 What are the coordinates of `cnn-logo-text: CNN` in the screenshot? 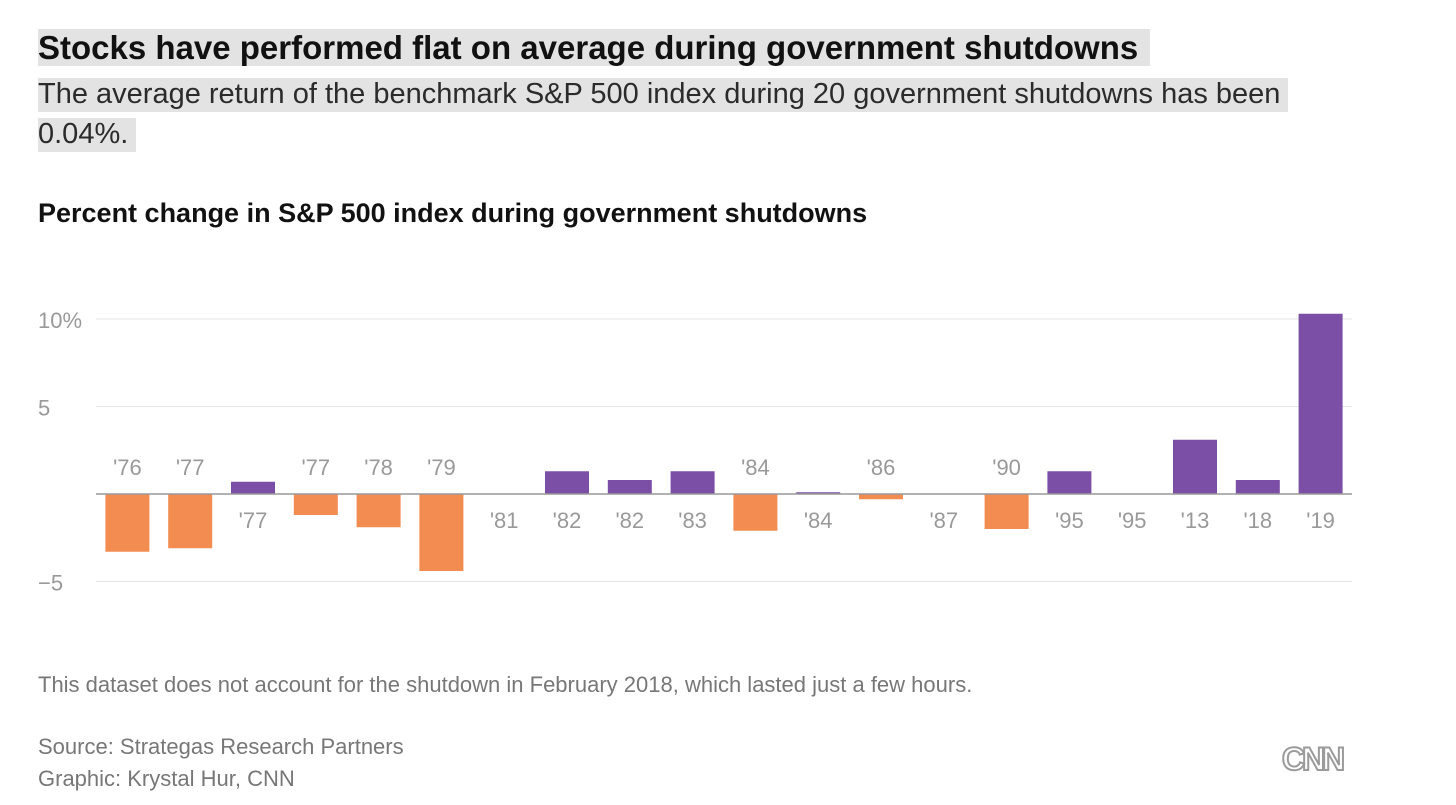 It's located at (1312, 758).